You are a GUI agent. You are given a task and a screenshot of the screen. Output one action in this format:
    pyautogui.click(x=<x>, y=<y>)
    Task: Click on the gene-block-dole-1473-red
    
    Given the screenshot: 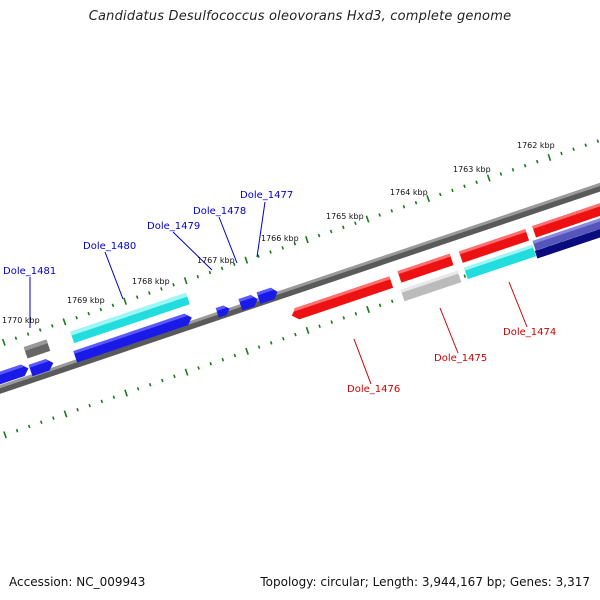 What is the action you would take?
    pyautogui.click(x=566, y=218)
    